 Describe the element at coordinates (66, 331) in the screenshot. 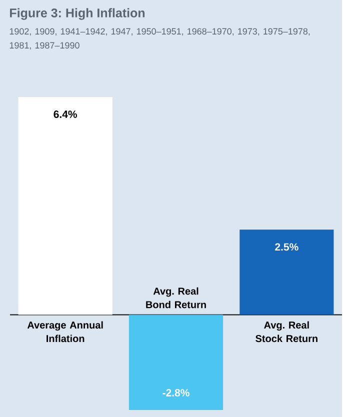

I see `x-tick-label: Average Annual Inflation` at that location.